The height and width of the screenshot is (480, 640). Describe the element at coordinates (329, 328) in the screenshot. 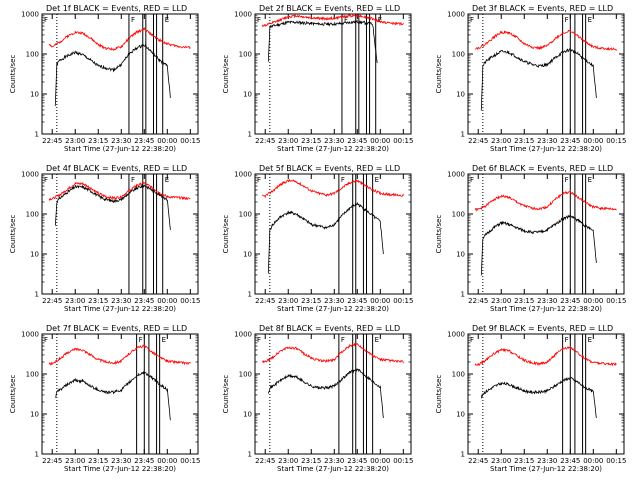

I see `panel-title: Det 8f BLACK = Events, RED = LLD` at that location.